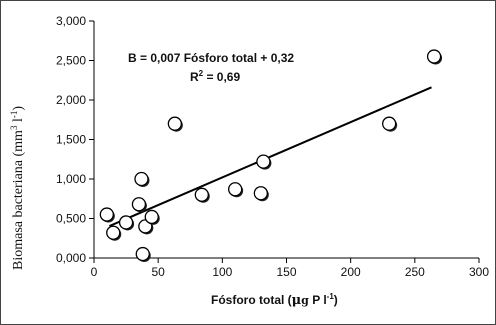 The height and width of the screenshot is (325, 496). What do you see at coordinates (71, 21) in the screenshot?
I see `y-tick-label: 3,000` at bounding box center [71, 21].